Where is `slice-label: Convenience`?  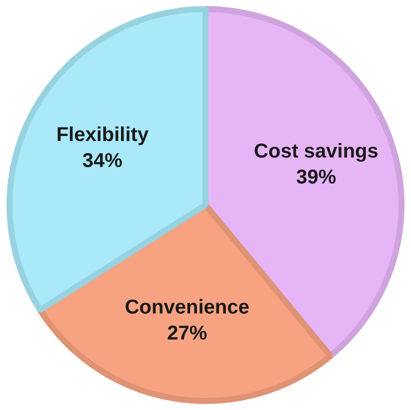
slice-label: Convenience is located at coordinates (187, 307).